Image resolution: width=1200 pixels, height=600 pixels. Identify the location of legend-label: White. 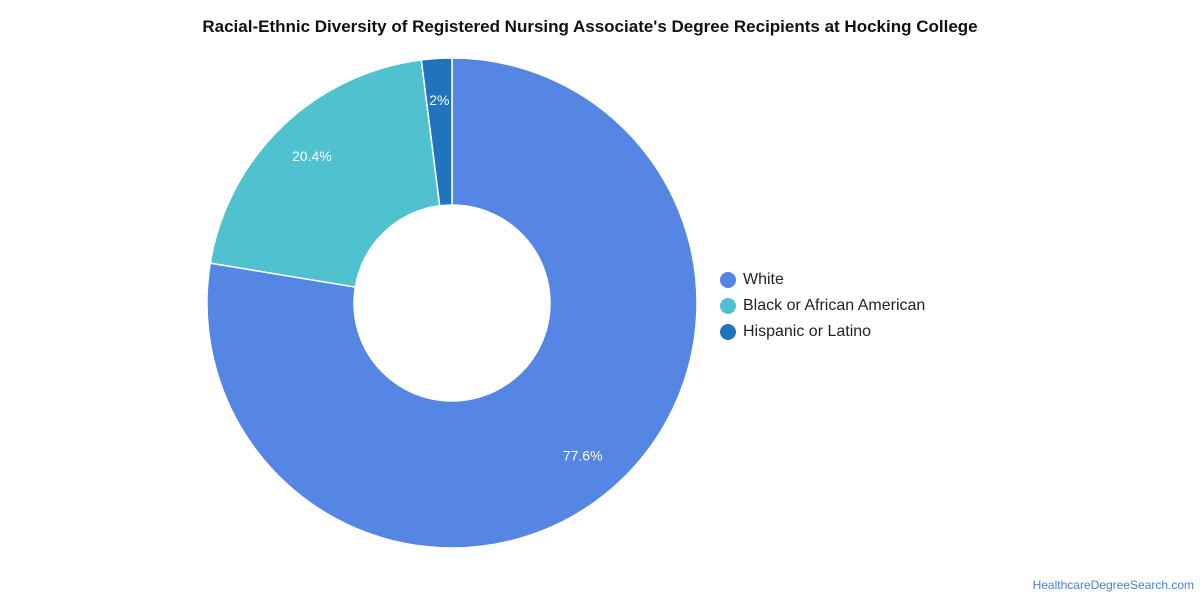
(763, 279).